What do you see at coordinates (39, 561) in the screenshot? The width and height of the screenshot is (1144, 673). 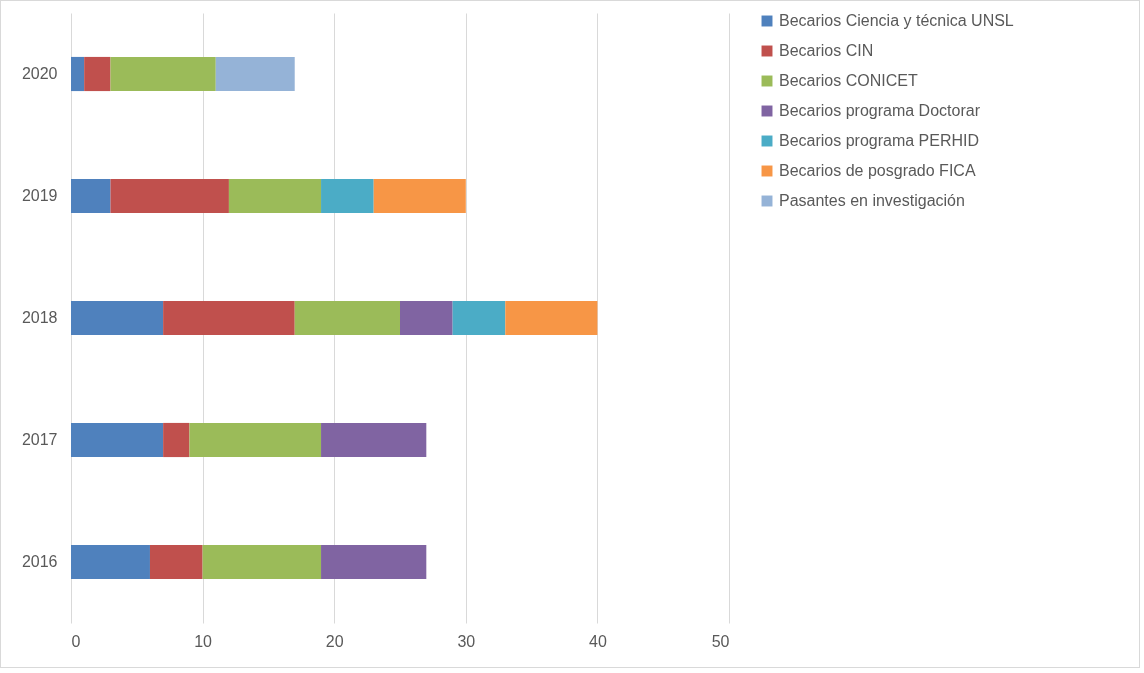 I see `y-tick-label: 2016` at bounding box center [39, 561].